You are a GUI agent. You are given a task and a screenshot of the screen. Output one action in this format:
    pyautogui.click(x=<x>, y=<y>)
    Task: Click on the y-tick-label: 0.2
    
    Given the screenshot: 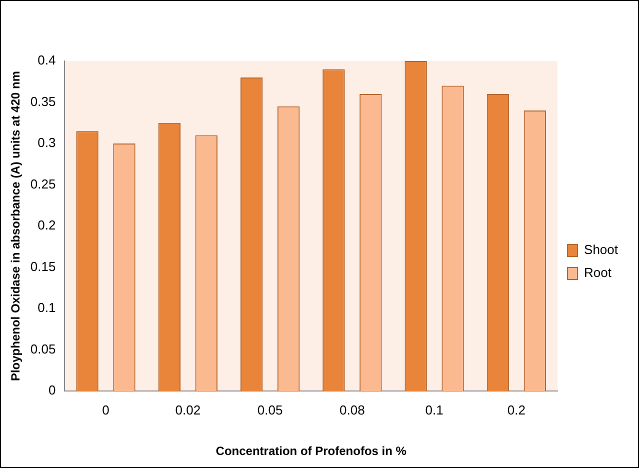 What is the action you would take?
    pyautogui.click(x=47, y=225)
    